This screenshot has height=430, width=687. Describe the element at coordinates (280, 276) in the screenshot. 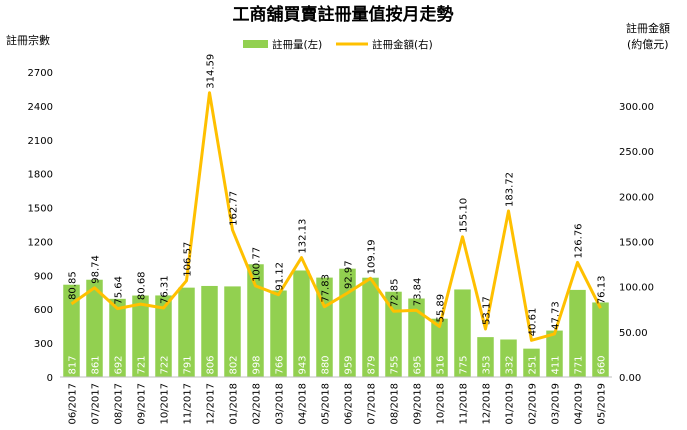

I see `line-value-label: 91.12` at that location.